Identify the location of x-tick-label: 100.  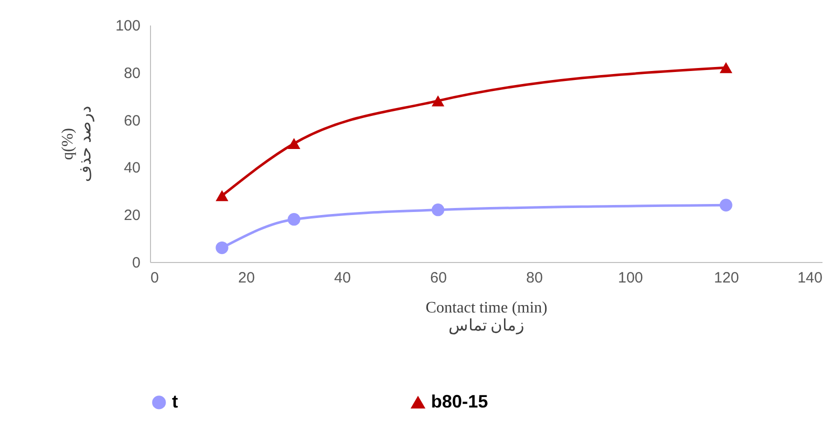
(631, 278).